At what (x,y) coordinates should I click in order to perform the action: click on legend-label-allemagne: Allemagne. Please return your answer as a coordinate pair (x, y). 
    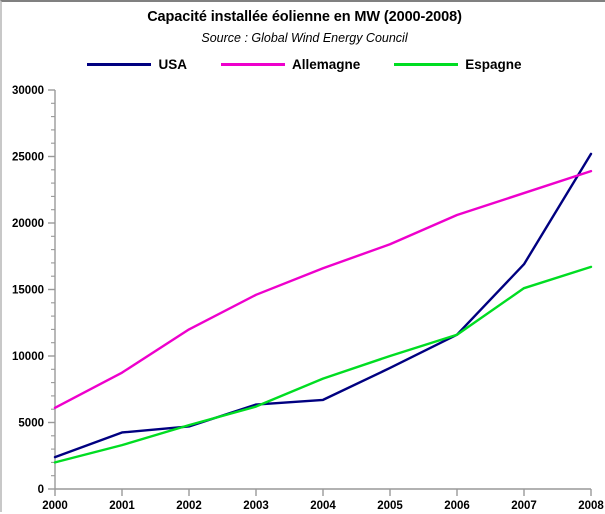
    Looking at the image, I should click on (326, 64).